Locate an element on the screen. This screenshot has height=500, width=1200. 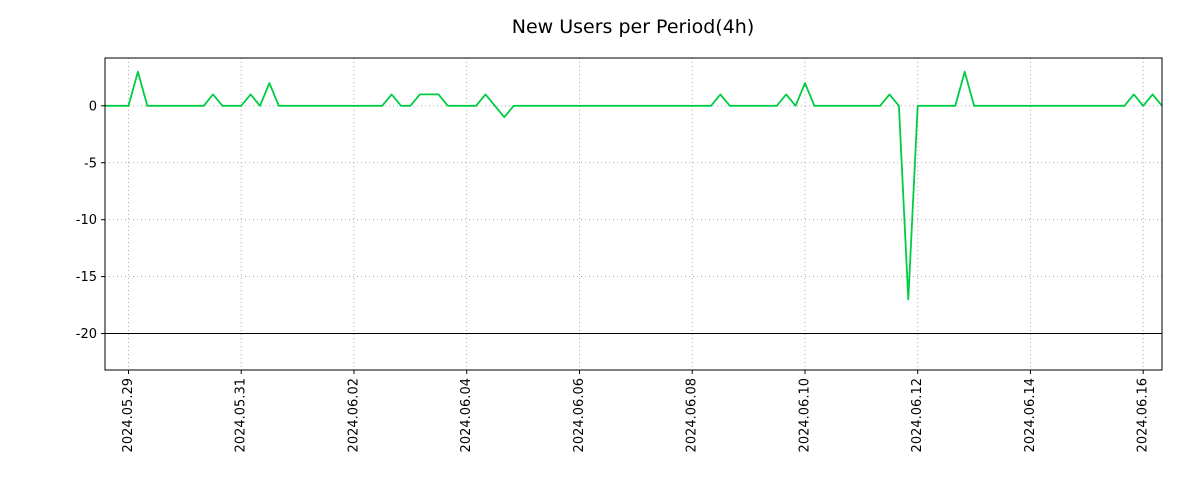
chart-title: New Users per Period(4h) is located at coordinates (633, 27).